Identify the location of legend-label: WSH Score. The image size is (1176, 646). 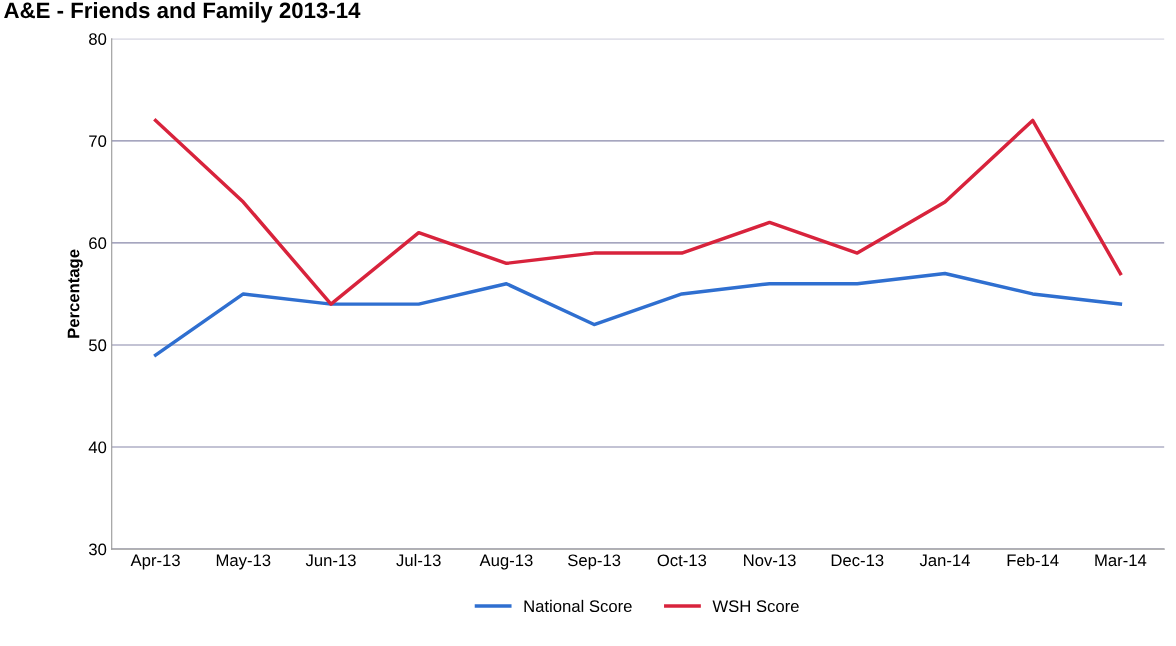
(755, 606).